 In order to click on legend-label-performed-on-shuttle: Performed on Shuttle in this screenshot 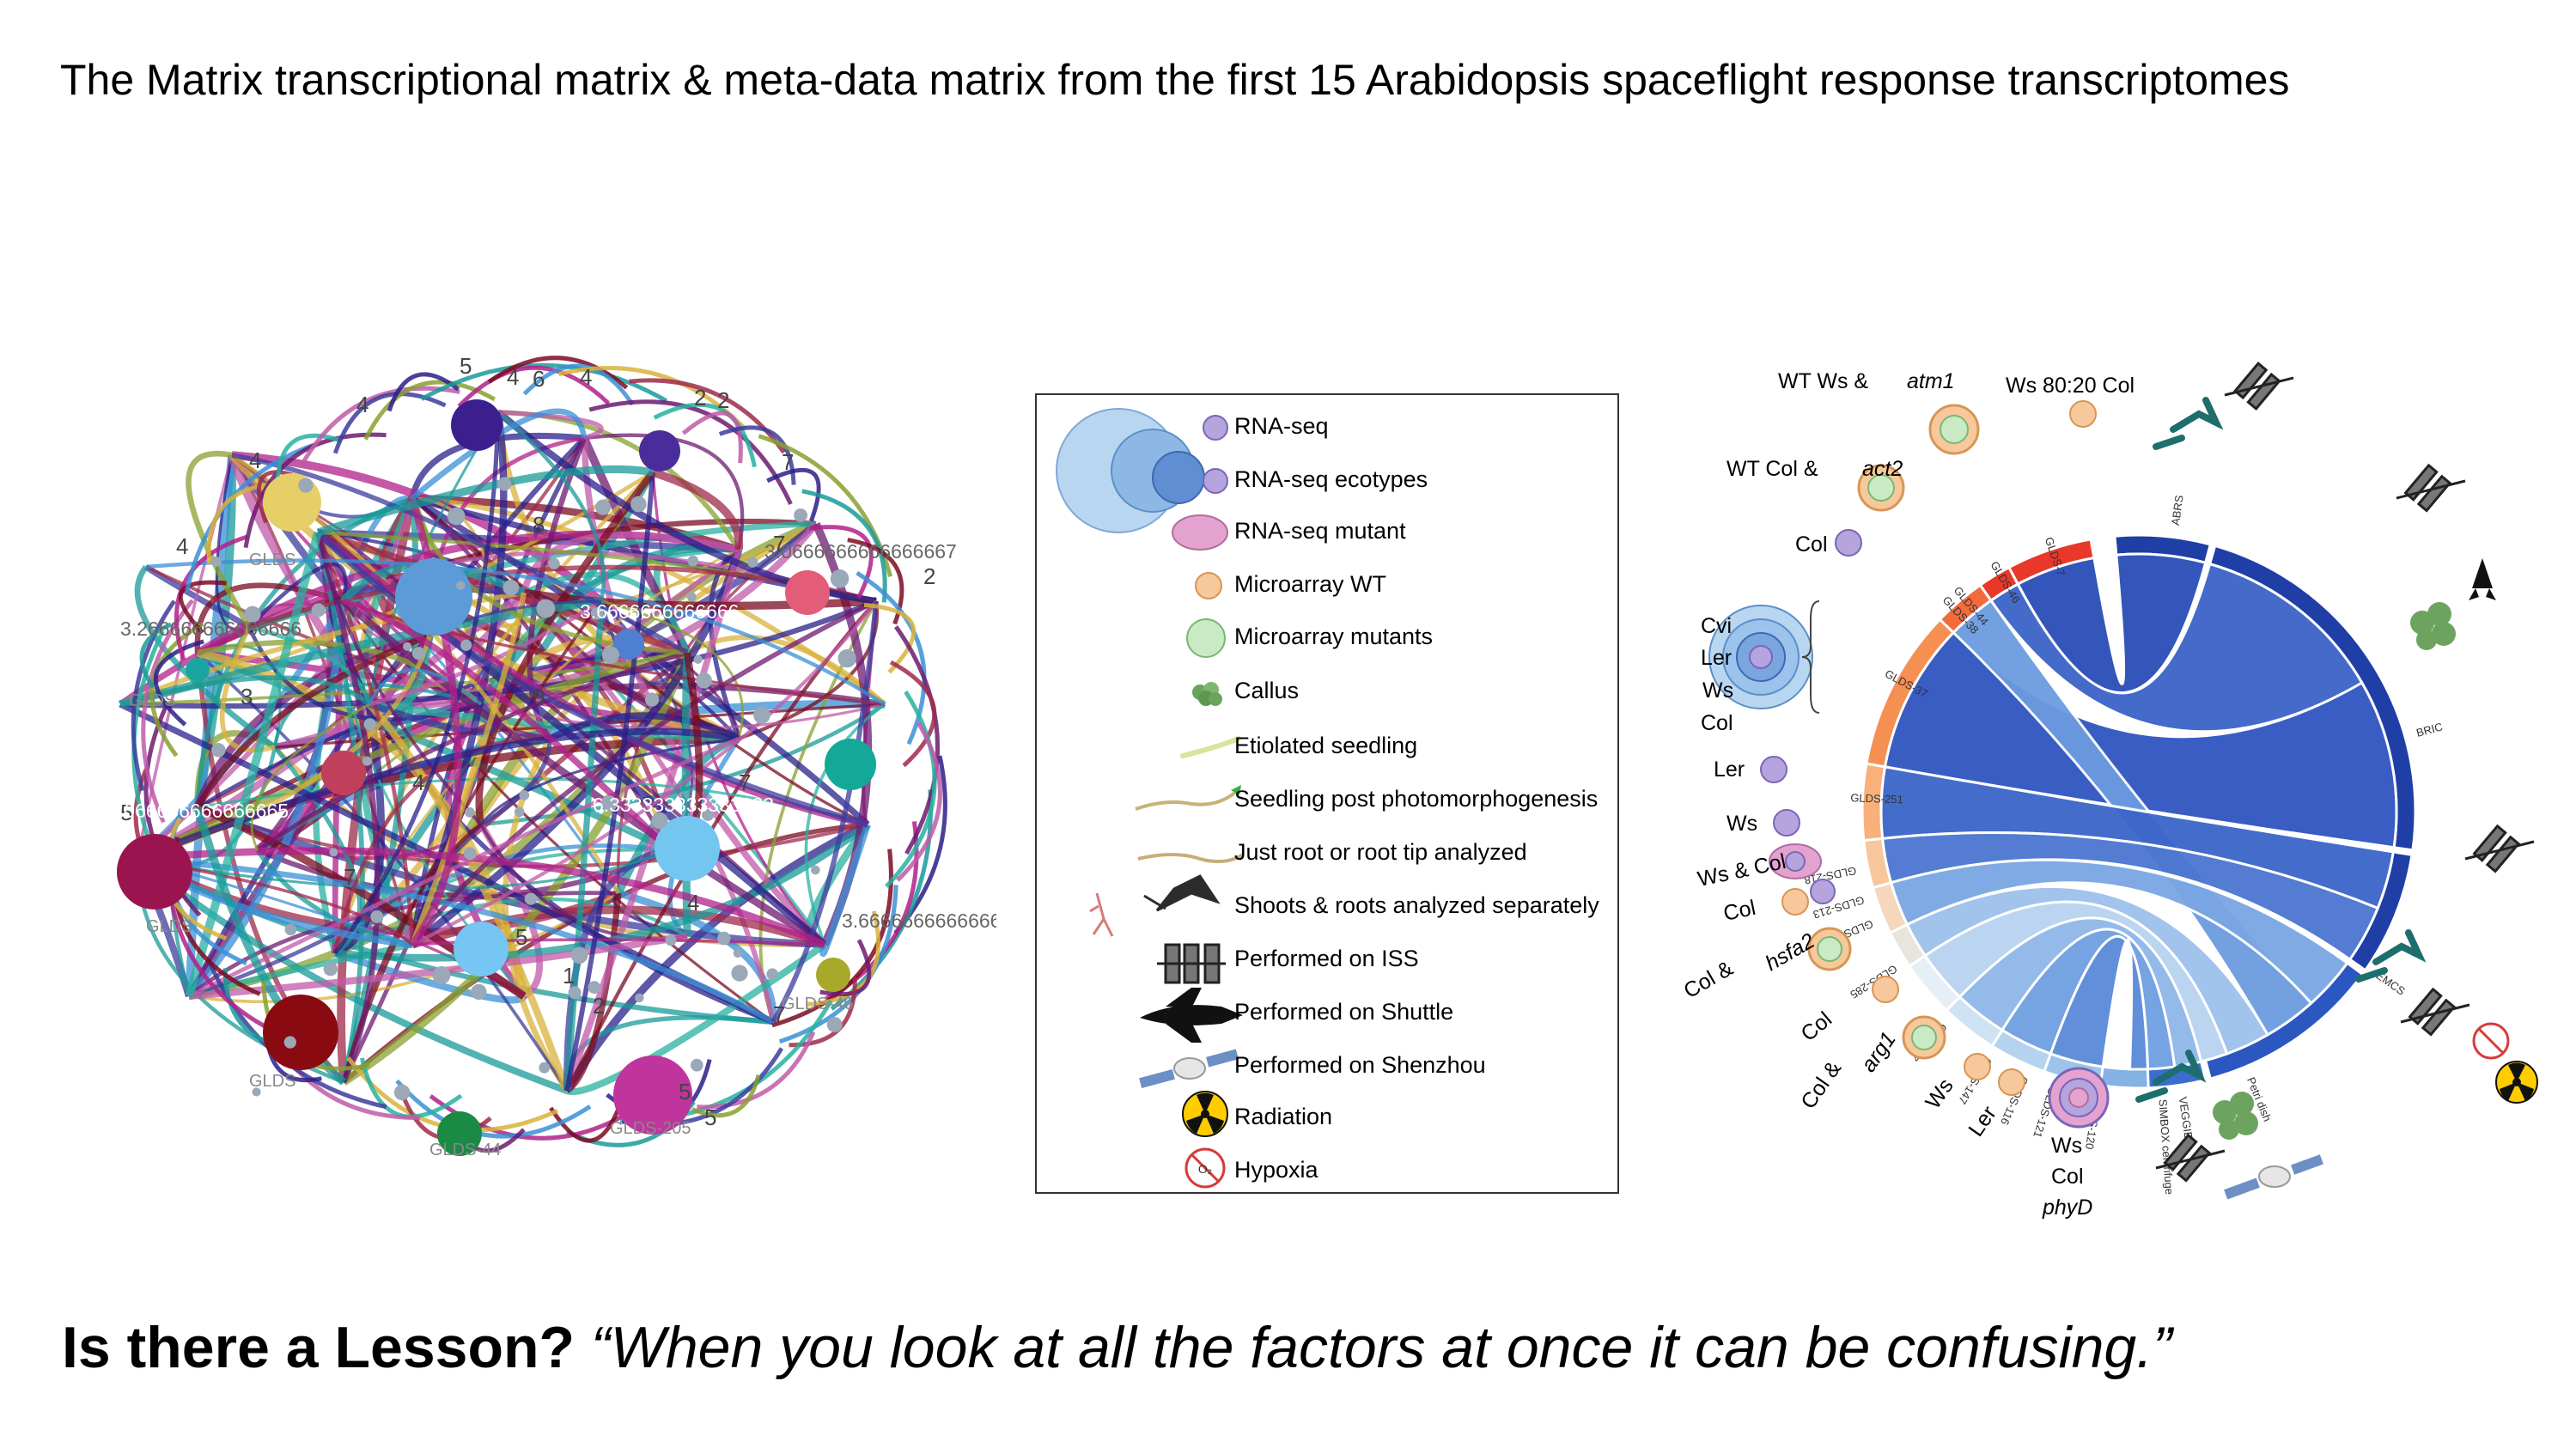, I will do `click(1344, 1012)`.